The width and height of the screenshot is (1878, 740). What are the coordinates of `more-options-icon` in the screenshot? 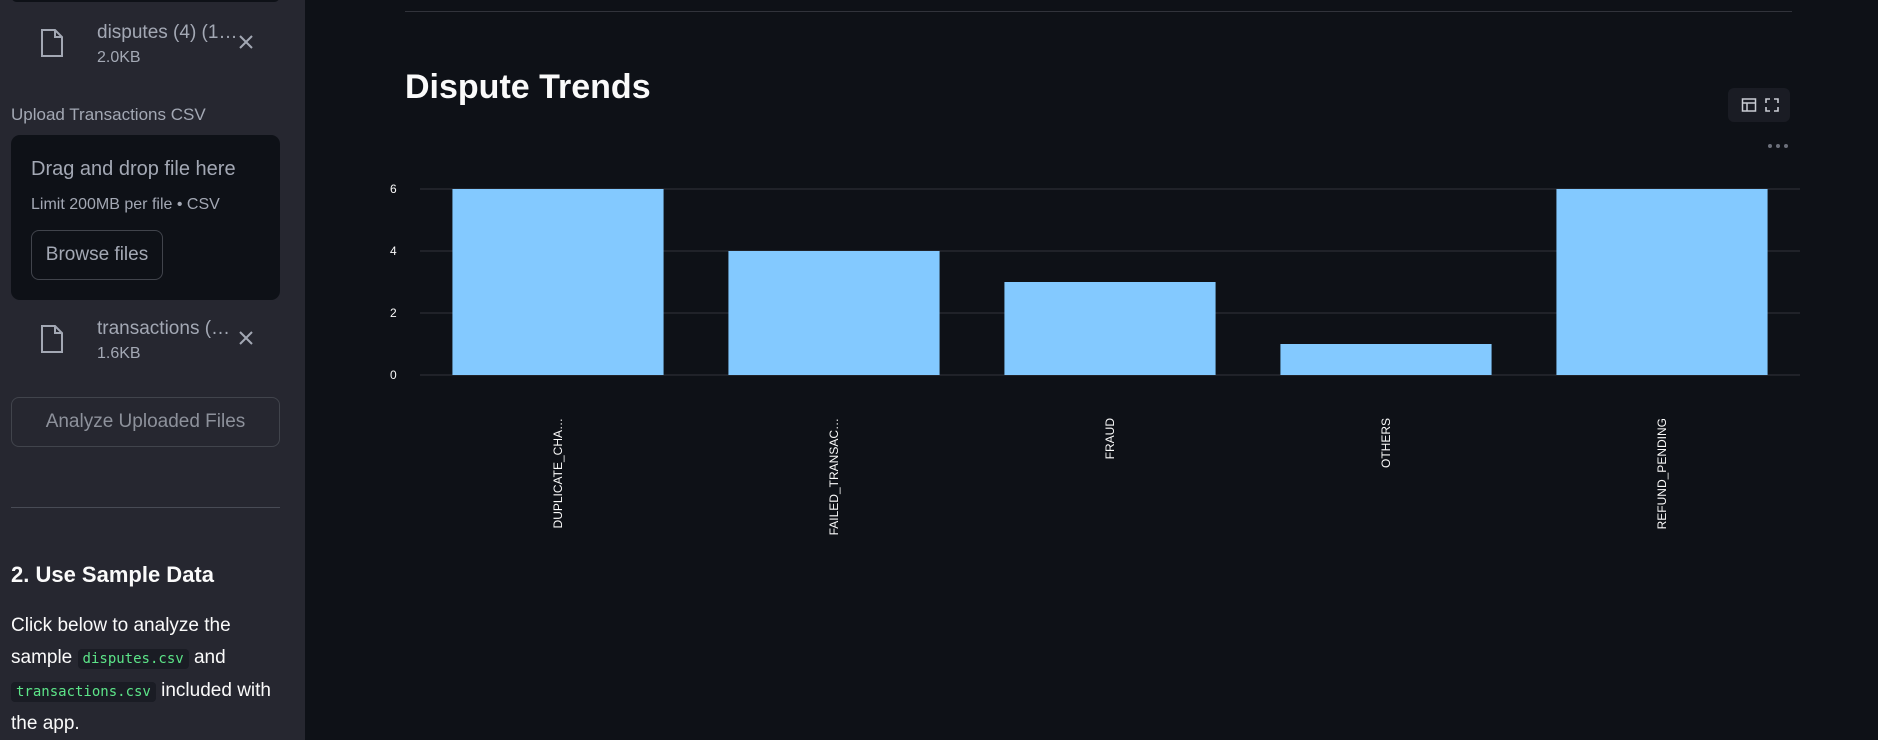 It's located at (1778, 146).